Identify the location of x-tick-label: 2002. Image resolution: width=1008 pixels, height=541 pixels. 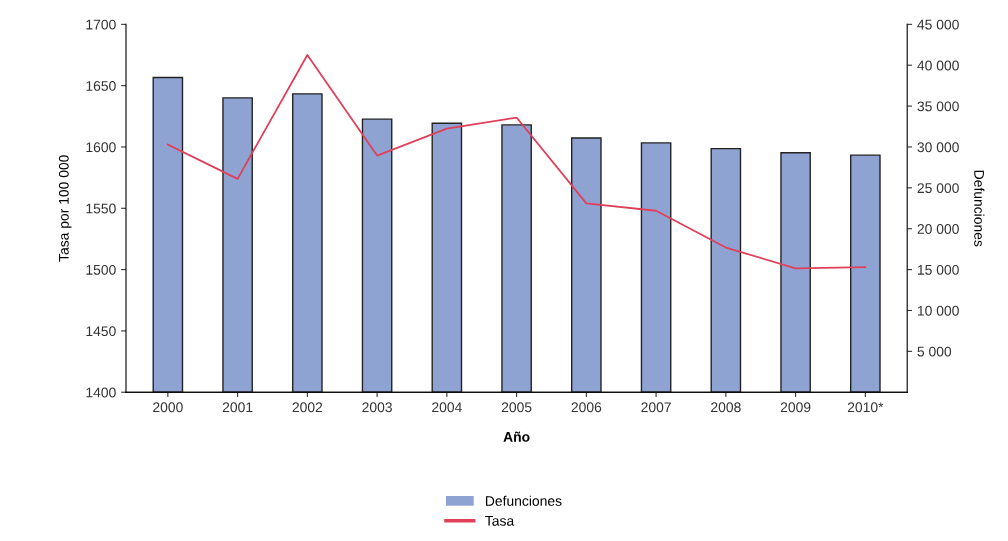
(307, 407).